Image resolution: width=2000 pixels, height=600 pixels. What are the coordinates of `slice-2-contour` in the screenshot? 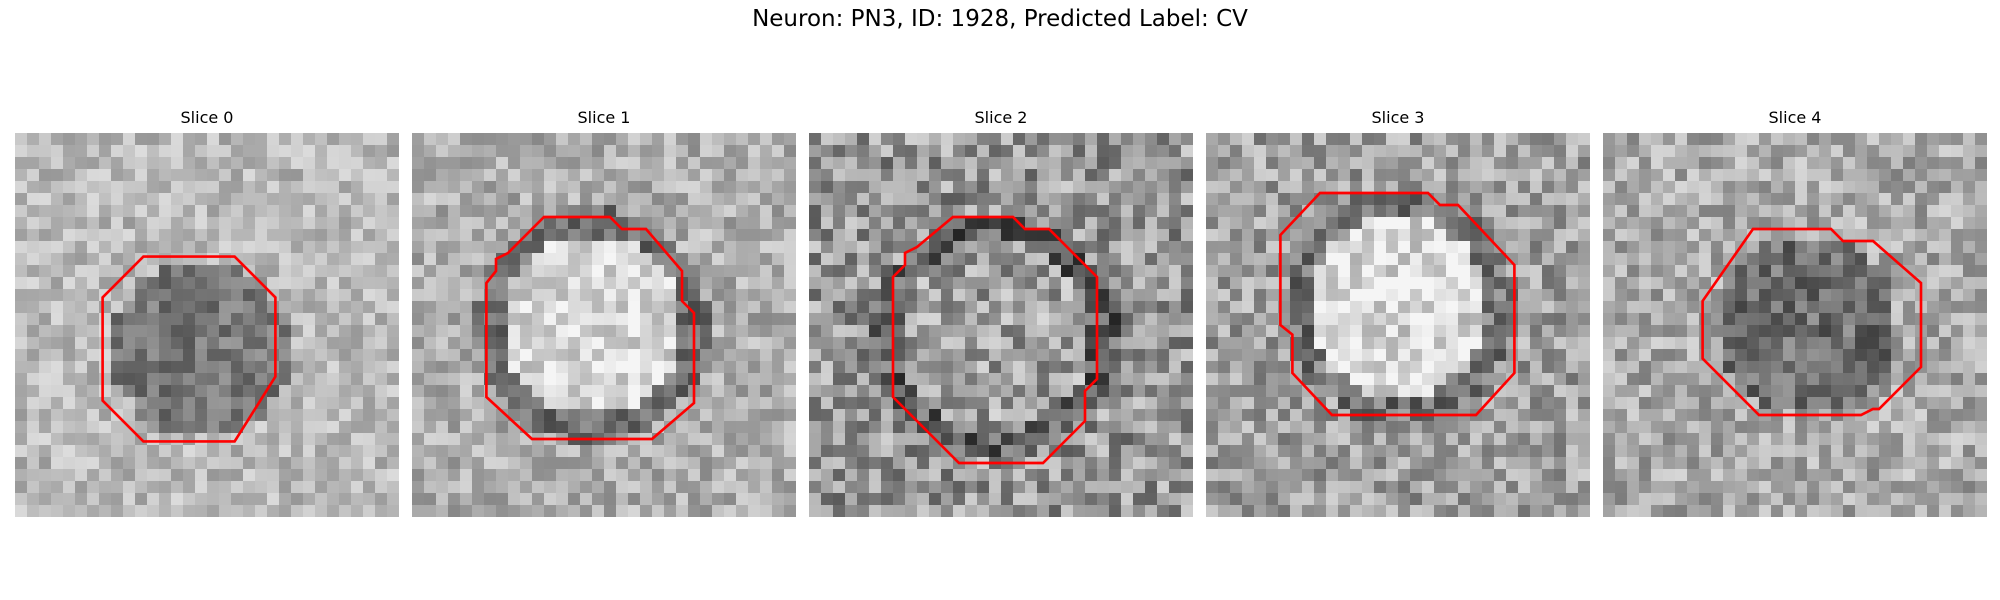 It's located at (995, 340).